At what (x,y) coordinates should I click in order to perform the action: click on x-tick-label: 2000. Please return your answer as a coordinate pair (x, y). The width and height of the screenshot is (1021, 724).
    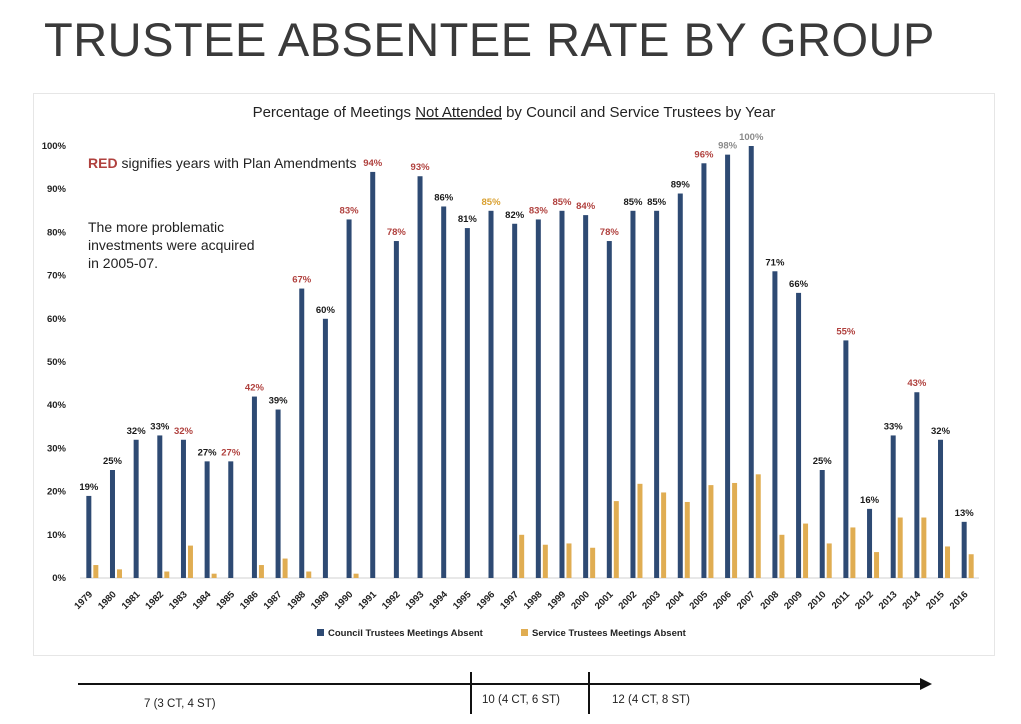
    Looking at the image, I should click on (580, 600).